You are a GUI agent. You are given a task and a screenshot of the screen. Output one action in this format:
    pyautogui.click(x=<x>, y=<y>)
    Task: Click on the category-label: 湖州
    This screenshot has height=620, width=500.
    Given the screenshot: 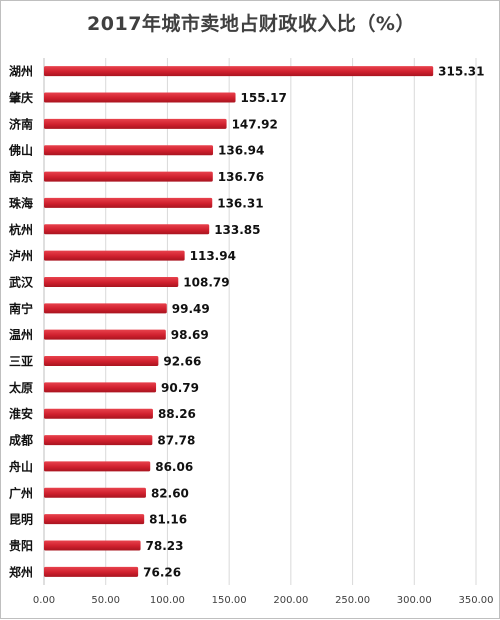 What is the action you would take?
    pyautogui.click(x=21, y=71)
    